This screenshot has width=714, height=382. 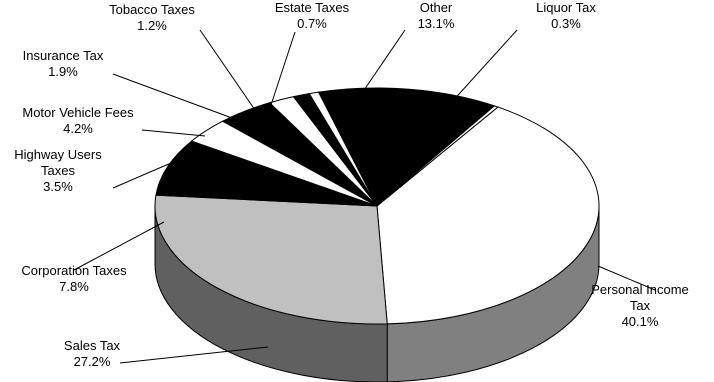 I want to click on slice-name: Insurance Tax, so click(x=63, y=55).